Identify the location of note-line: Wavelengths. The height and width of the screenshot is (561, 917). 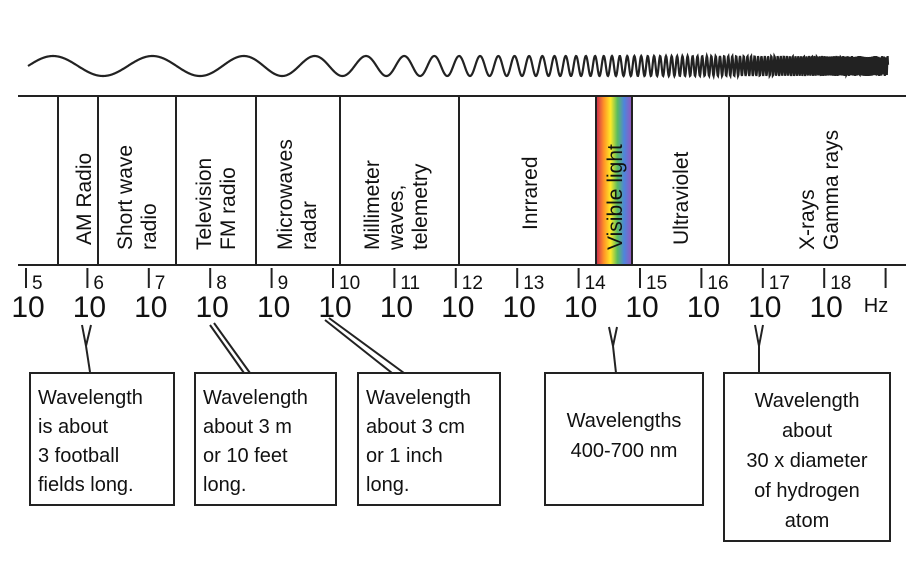
(624, 421).